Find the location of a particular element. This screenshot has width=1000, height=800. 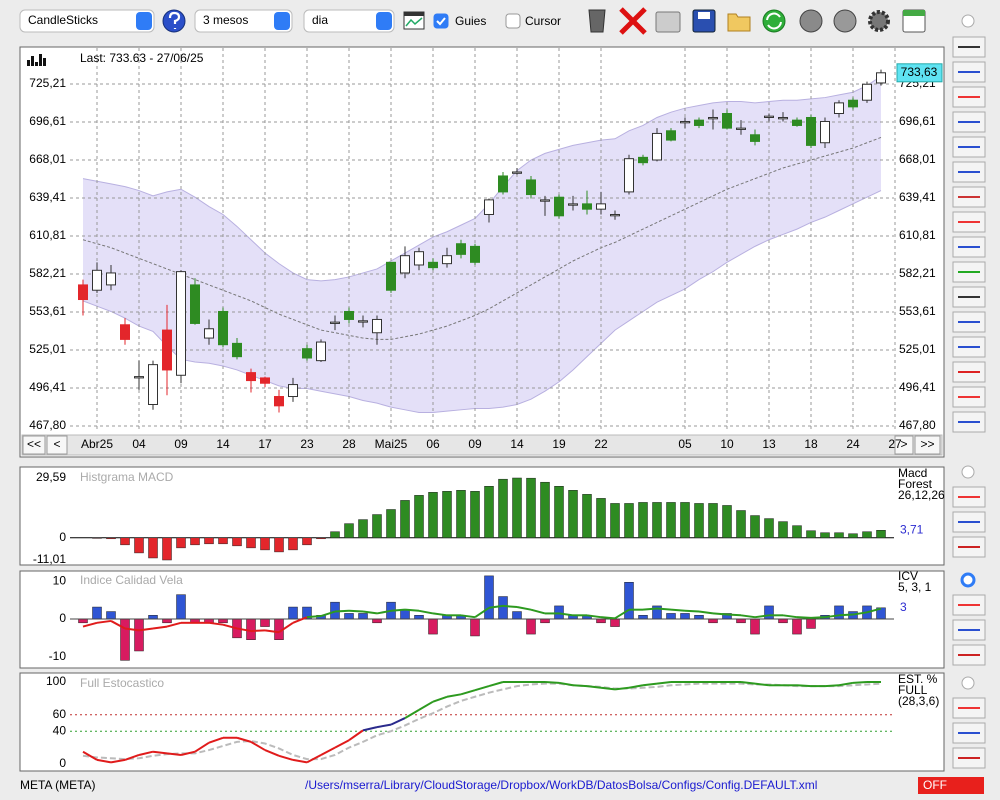

open-icon is located at coordinates (739, 22).